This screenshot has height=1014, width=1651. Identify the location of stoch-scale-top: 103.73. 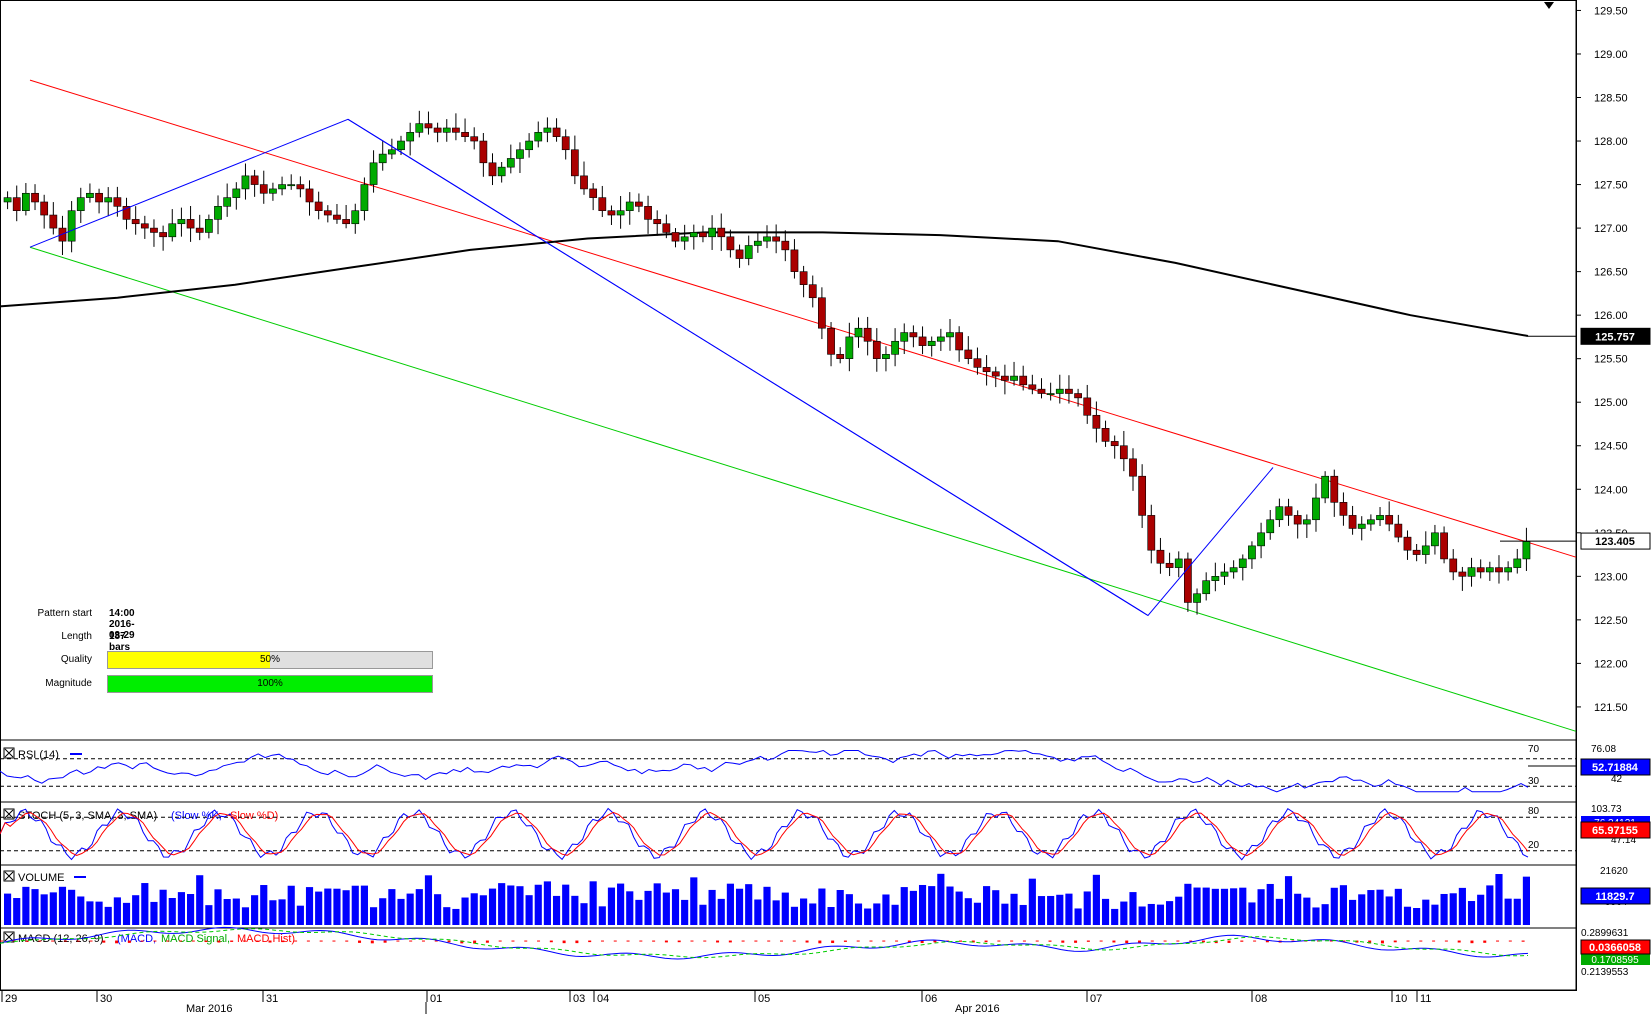
(1606, 809).